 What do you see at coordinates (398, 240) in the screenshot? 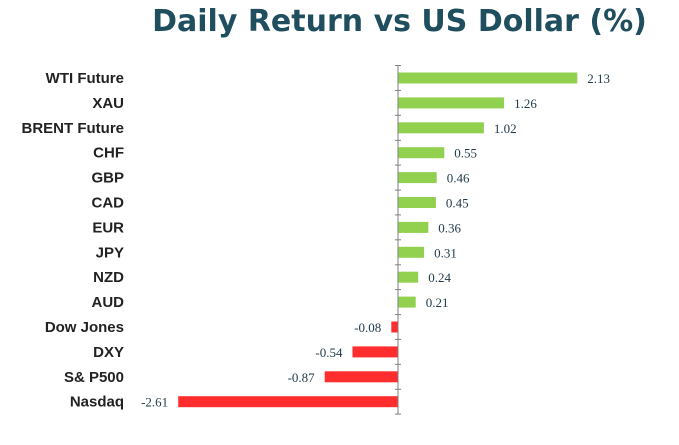
I see `axis-layer` at bounding box center [398, 240].